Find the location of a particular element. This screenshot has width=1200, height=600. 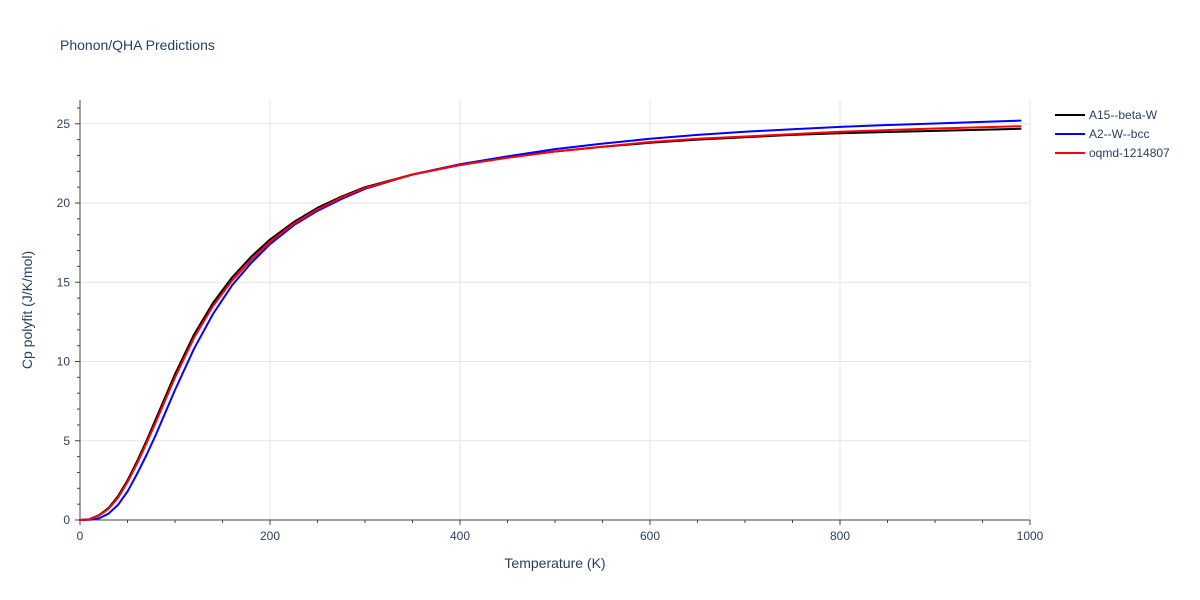

x-tick-label: 600 is located at coordinates (650, 536).